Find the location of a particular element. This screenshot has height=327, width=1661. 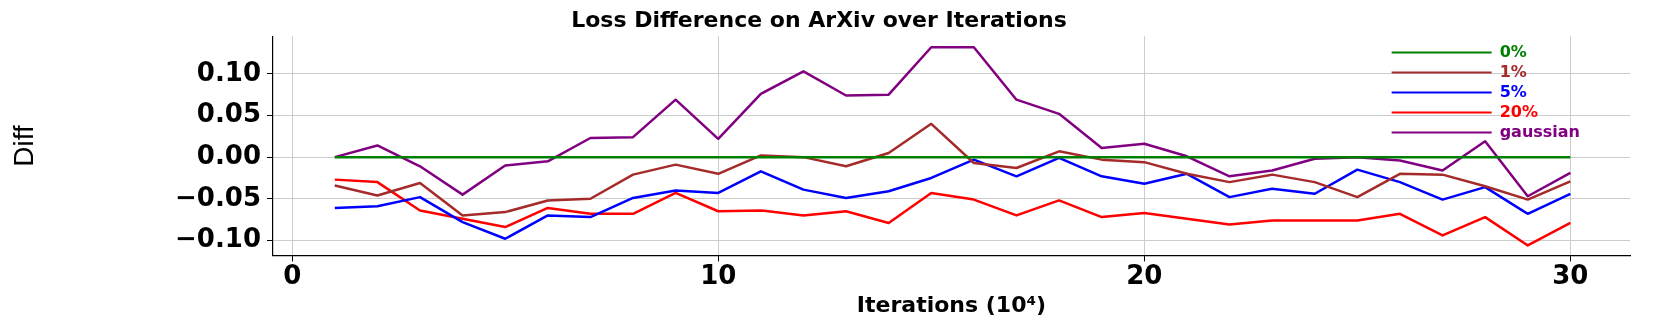

x-tick-label: 0 is located at coordinates (292, 274).